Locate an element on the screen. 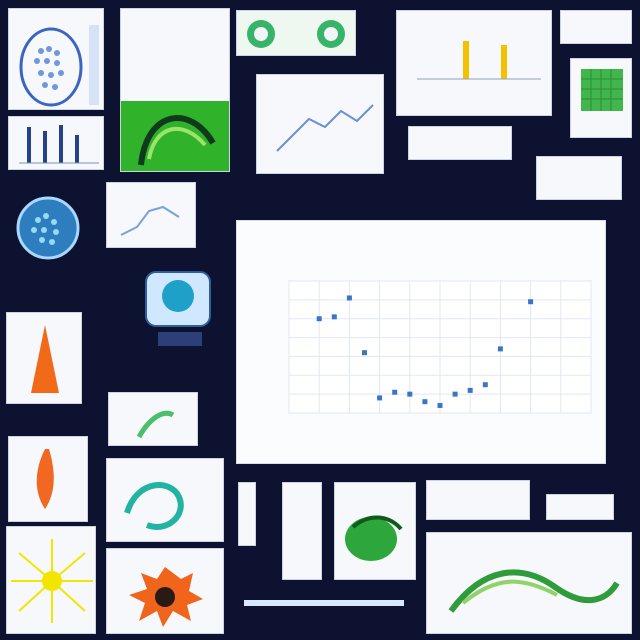 This screenshot has height=640, width=640. top-right-chart-card is located at coordinates (474, 63).